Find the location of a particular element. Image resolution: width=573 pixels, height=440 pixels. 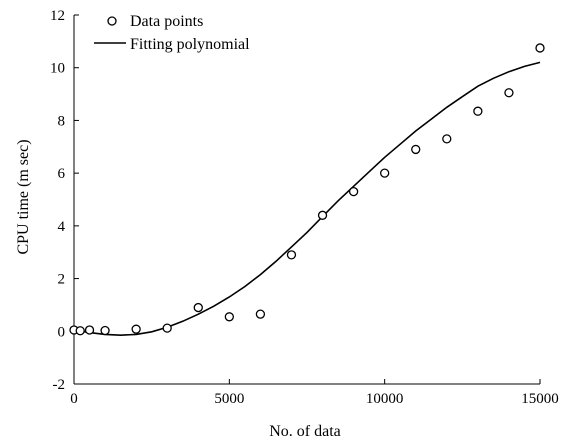

y-tick-label: 12 is located at coordinates (57, 16).